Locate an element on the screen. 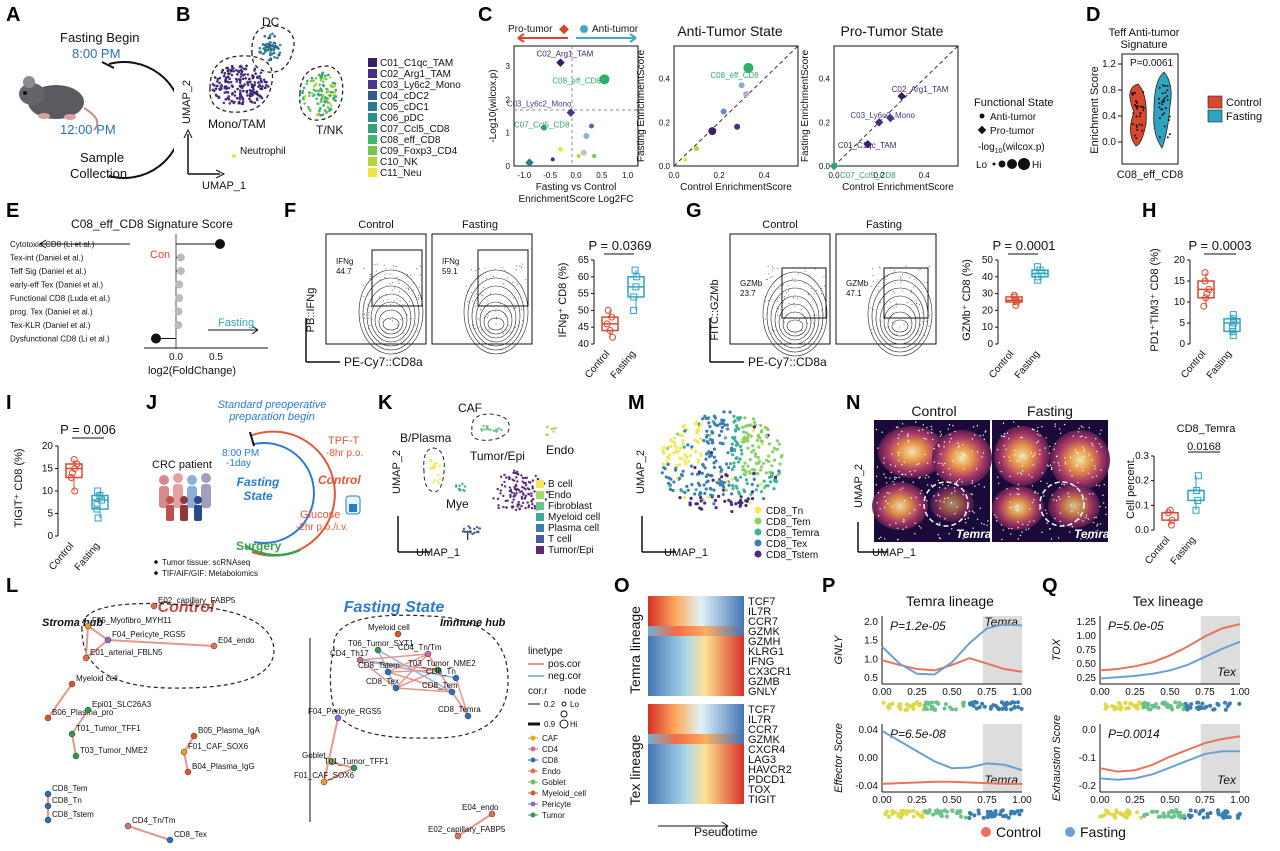 This screenshot has height=851, width=1280. panel-label-q: Q is located at coordinates (1050, 586).